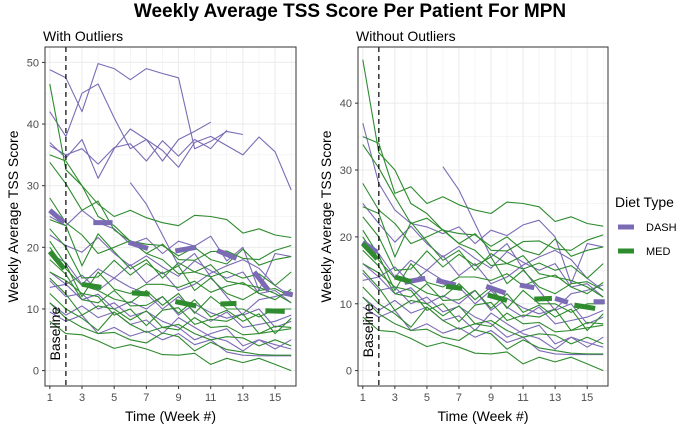 This screenshot has width=700, height=432. Describe the element at coordinates (83, 36) in the screenshot. I see `panel-title: With Outliers` at that location.